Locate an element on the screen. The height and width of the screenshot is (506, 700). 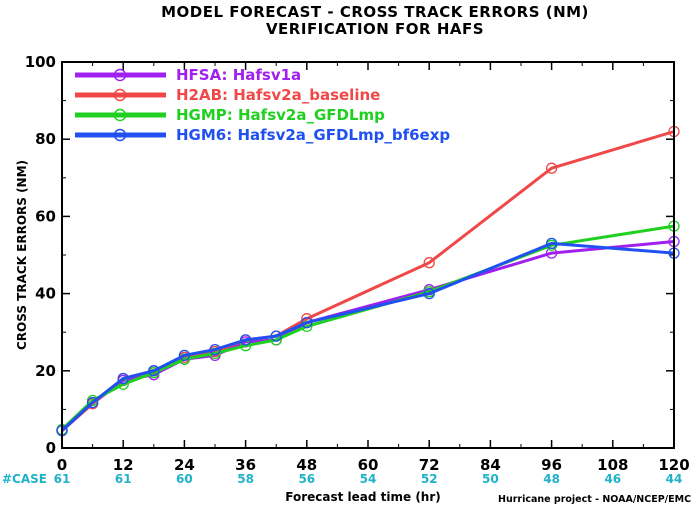
y-tick-label: 0 is located at coordinates (51, 448).